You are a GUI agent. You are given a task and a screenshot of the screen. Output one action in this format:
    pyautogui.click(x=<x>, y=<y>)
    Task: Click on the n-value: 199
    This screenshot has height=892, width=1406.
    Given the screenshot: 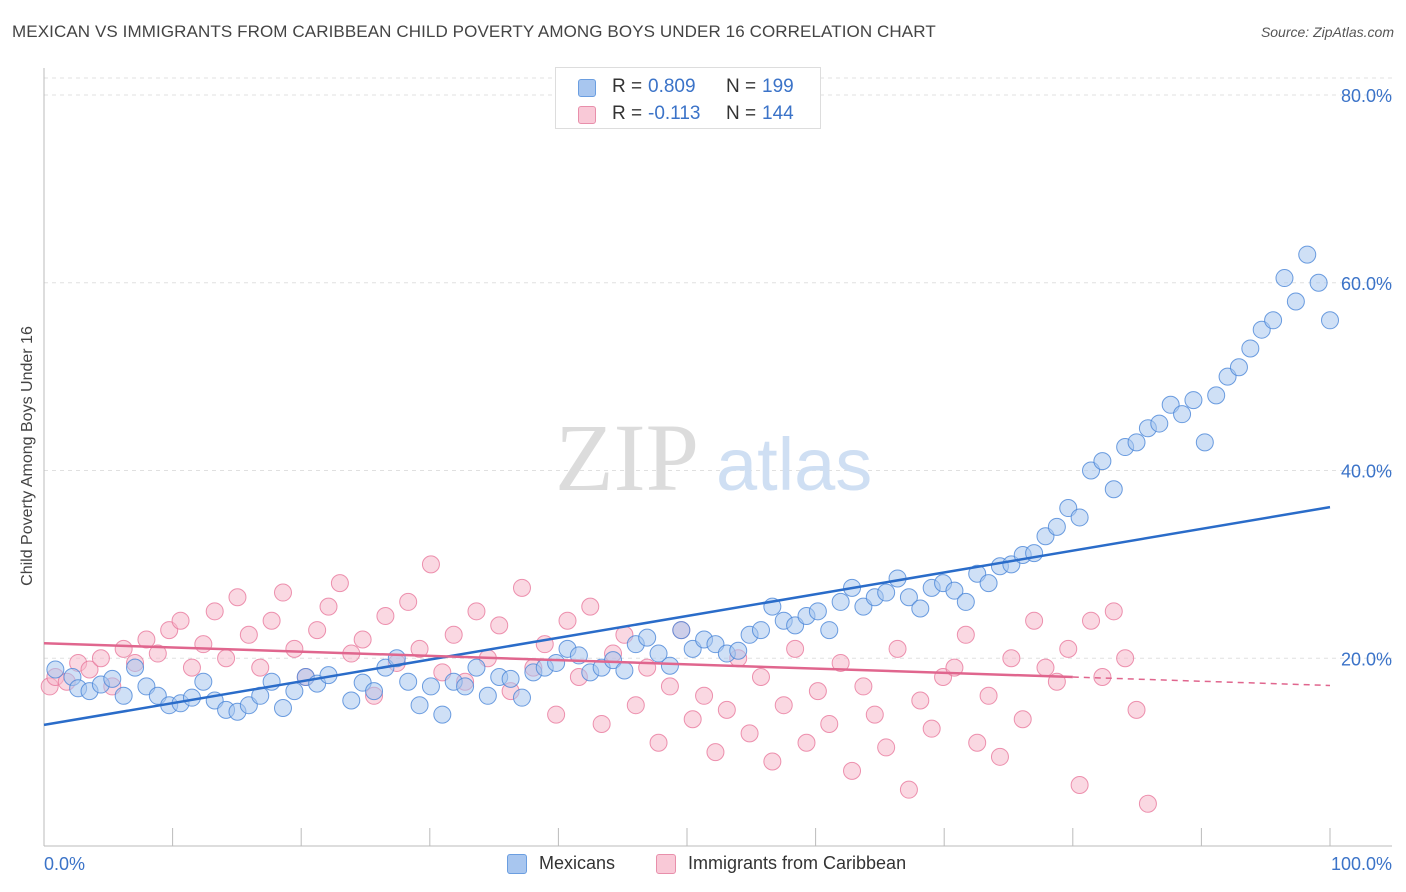 What is the action you would take?
    pyautogui.click(x=778, y=86)
    